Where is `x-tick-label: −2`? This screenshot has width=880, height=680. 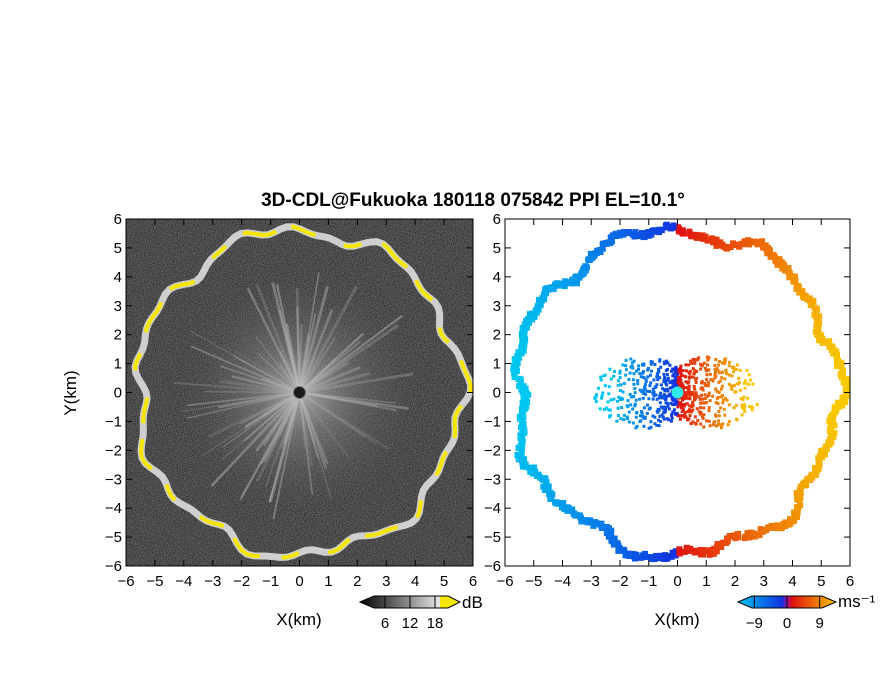 x-tick-label: −2 is located at coordinates (619, 581).